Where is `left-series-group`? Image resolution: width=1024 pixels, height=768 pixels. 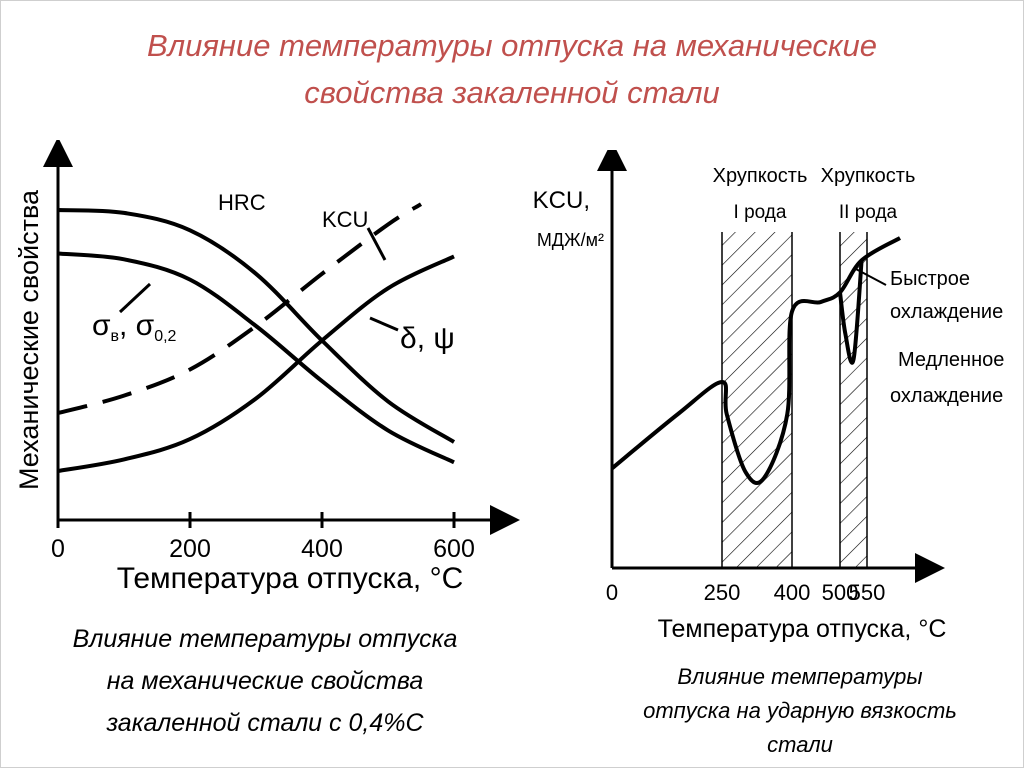 left-series-group is located at coordinates (256, 337).